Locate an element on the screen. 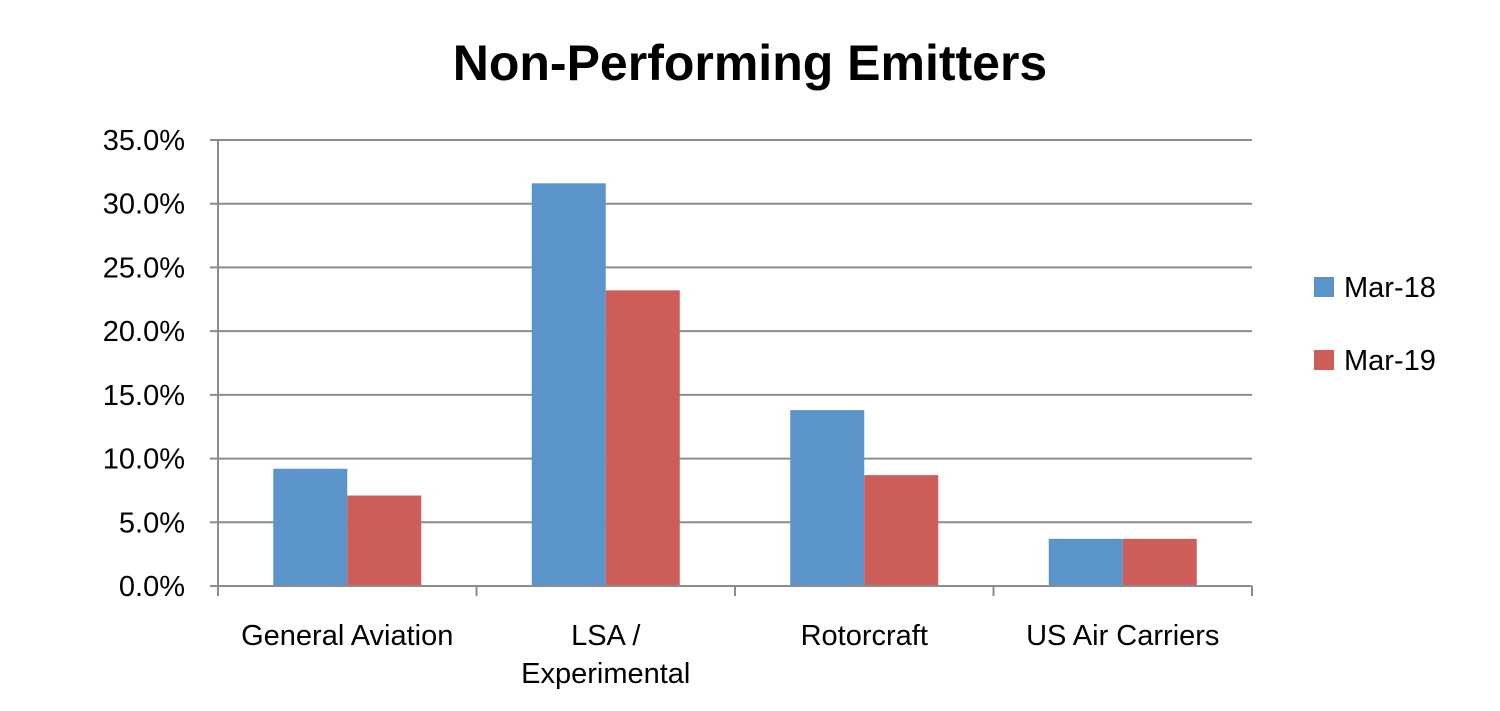 The width and height of the screenshot is (1500, 711). y-tick-label: 30.0% is located at coordinates (144, 205).